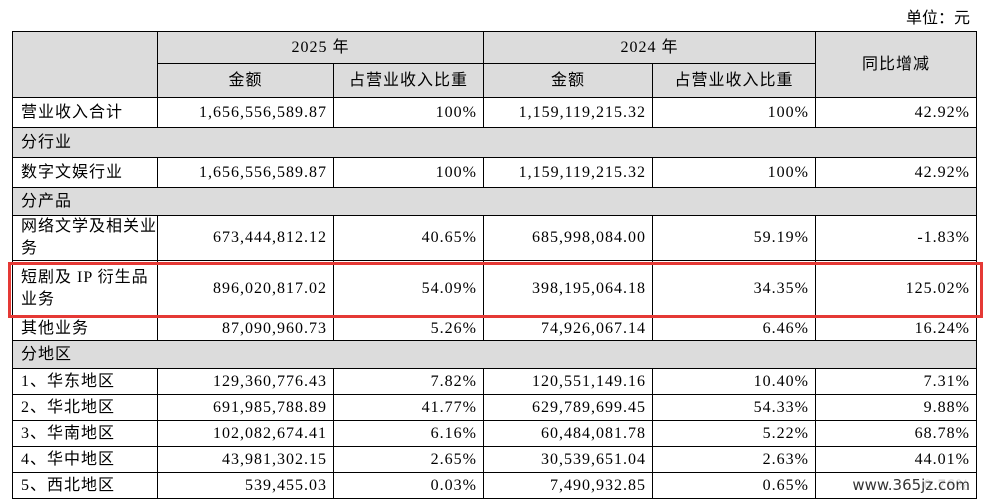 Image resolution: width=984 pixels, height=499 pixels. What do you see at coordinates (937, 18) in the screenshot?
I see `unit-label: 单位：元` at bounding box center [937, 18].